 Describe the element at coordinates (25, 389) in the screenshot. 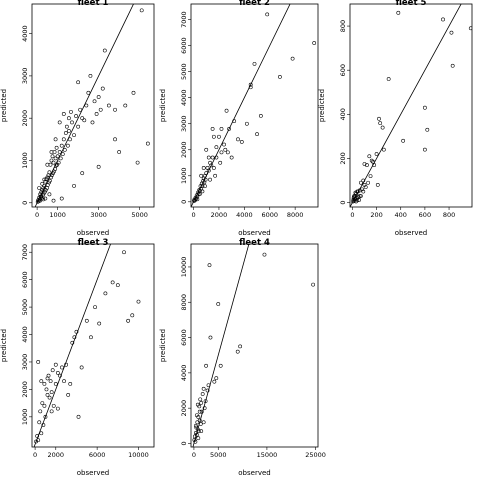

I see `y-tick-label: 2000` at that location.